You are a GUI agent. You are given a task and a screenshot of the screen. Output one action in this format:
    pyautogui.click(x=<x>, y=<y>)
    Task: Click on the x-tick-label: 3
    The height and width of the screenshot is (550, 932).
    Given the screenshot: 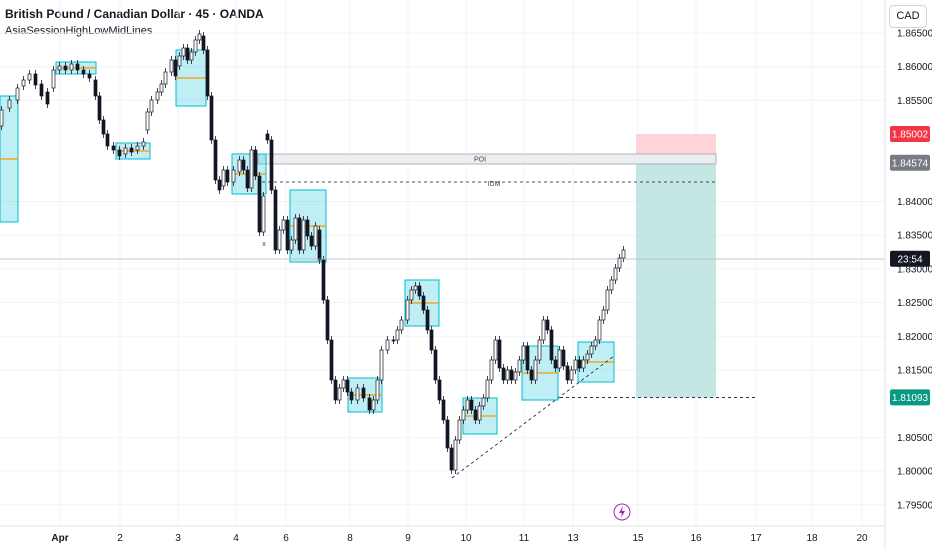 What is the action you would take?
    pyautogui.click(x=178, y=538)
    